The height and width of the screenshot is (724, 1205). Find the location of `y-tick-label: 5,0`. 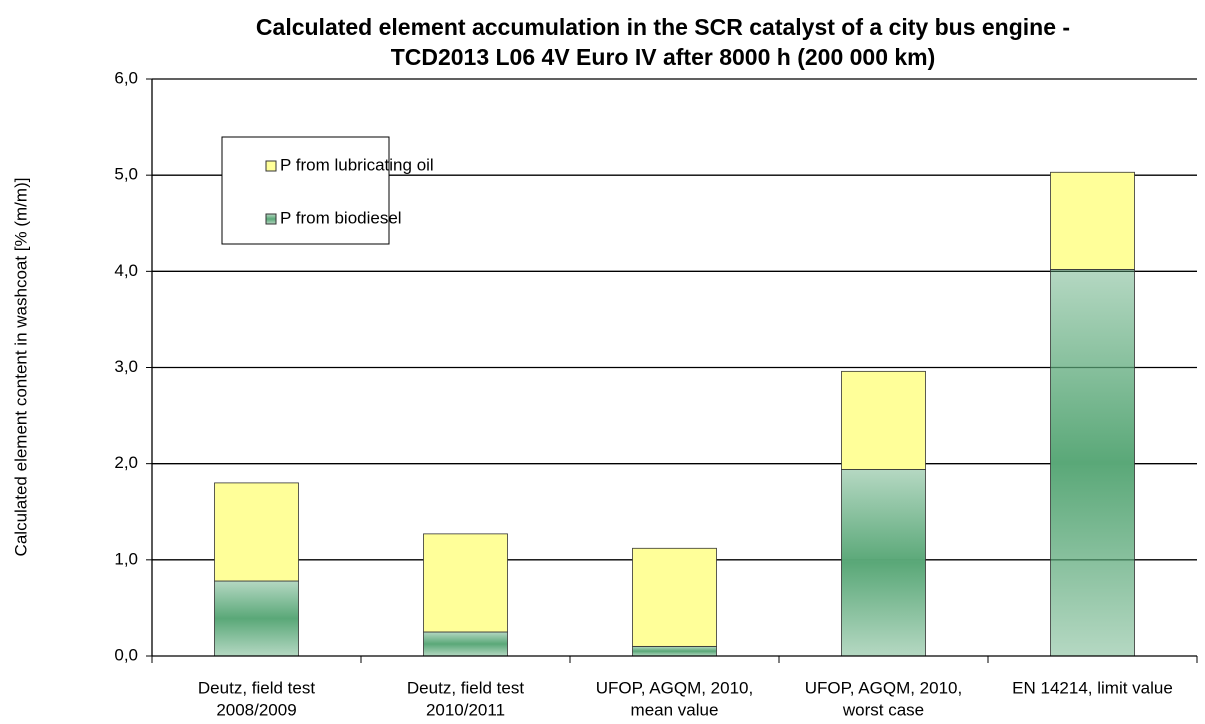

y-tick-label: 5,0 is located at coordinates (126, 174).